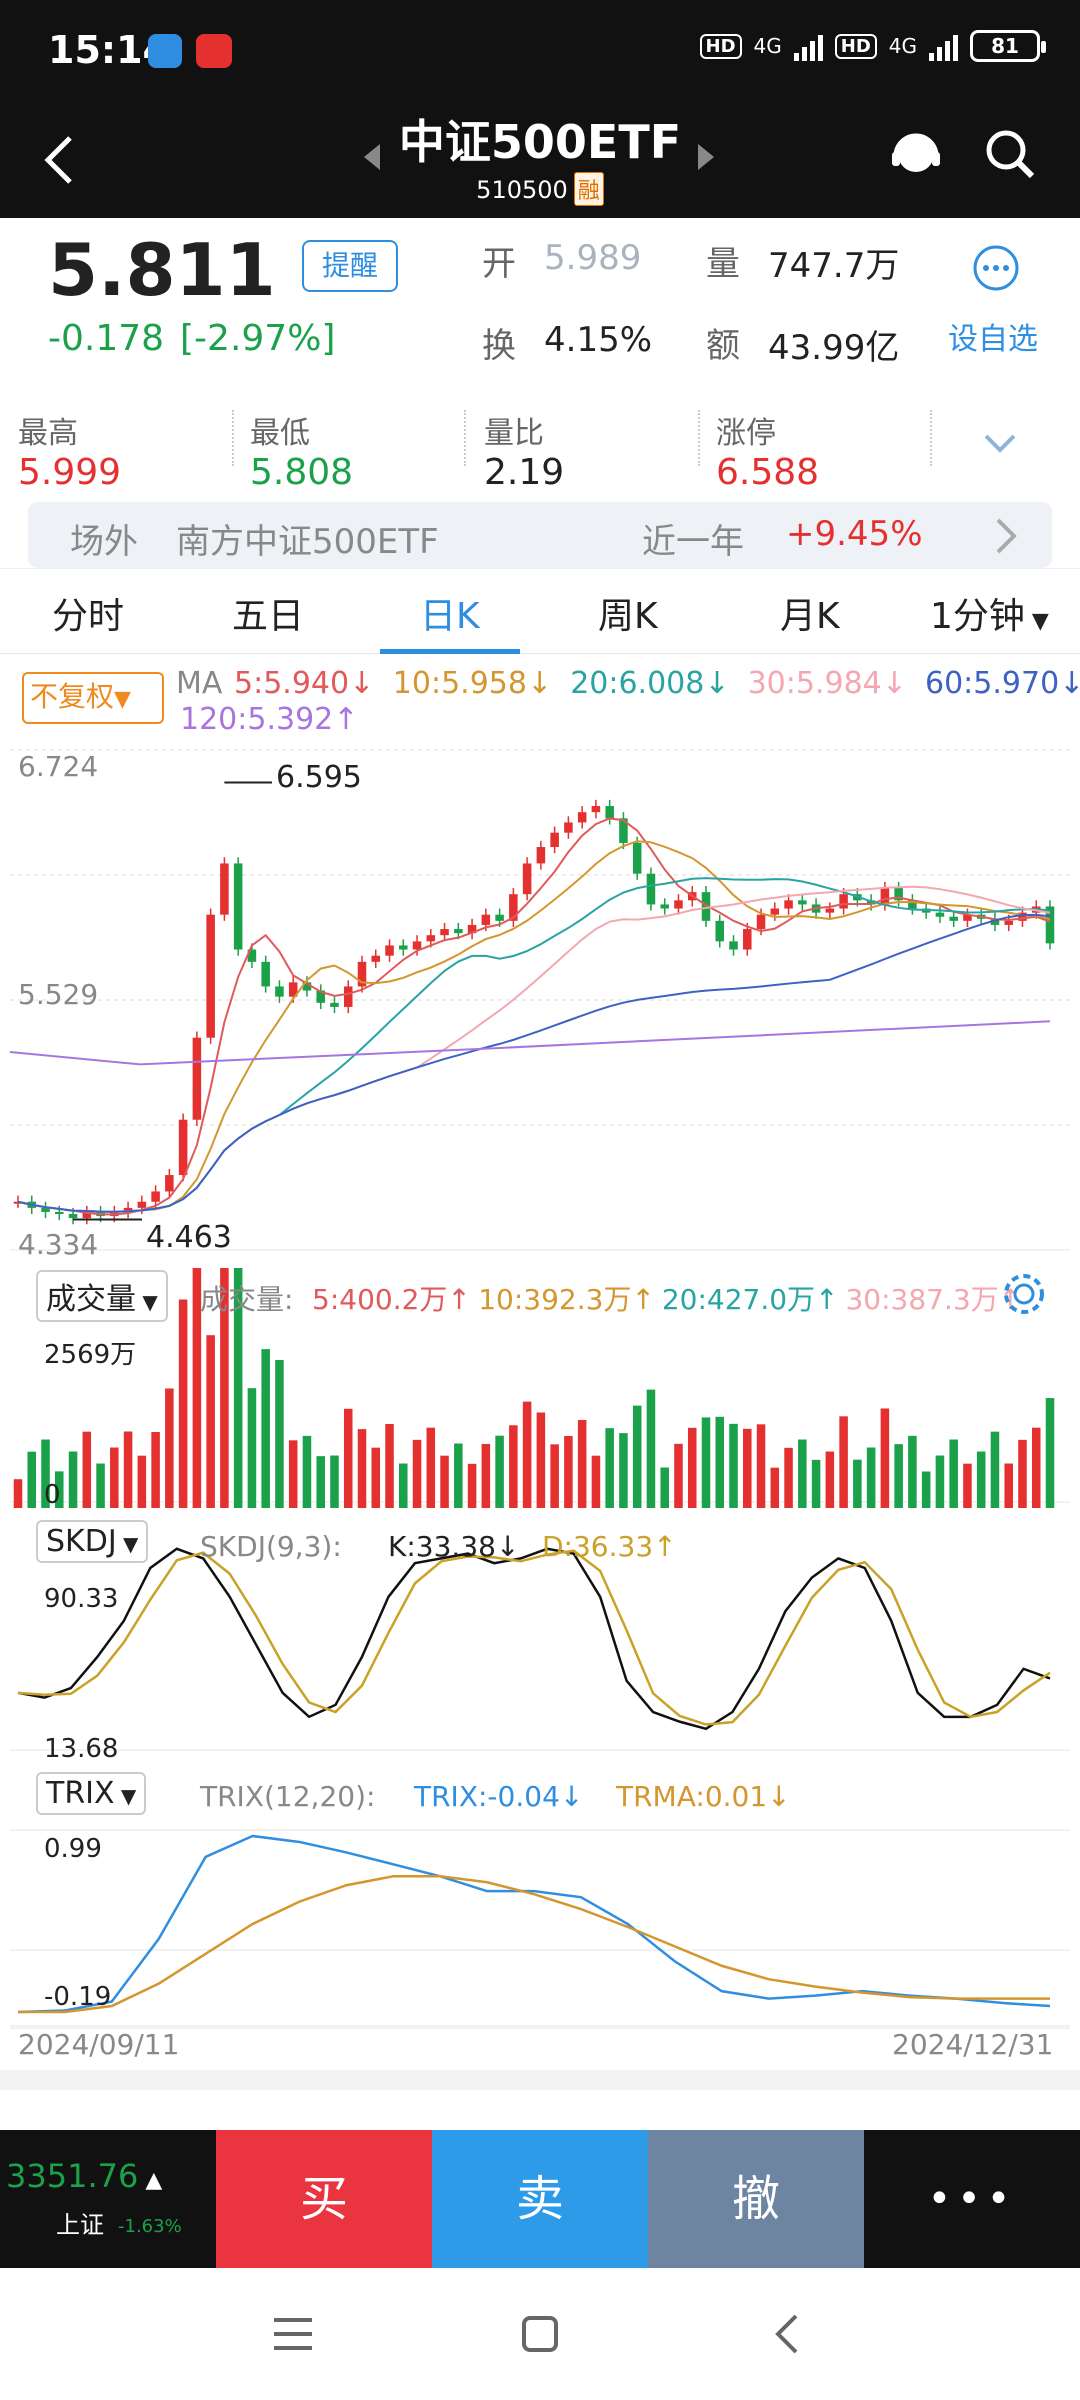 The width and height of the screenshot is (1080, 2400). I want to click on skdj-k: K:33.38↓, so click(453, 1546).